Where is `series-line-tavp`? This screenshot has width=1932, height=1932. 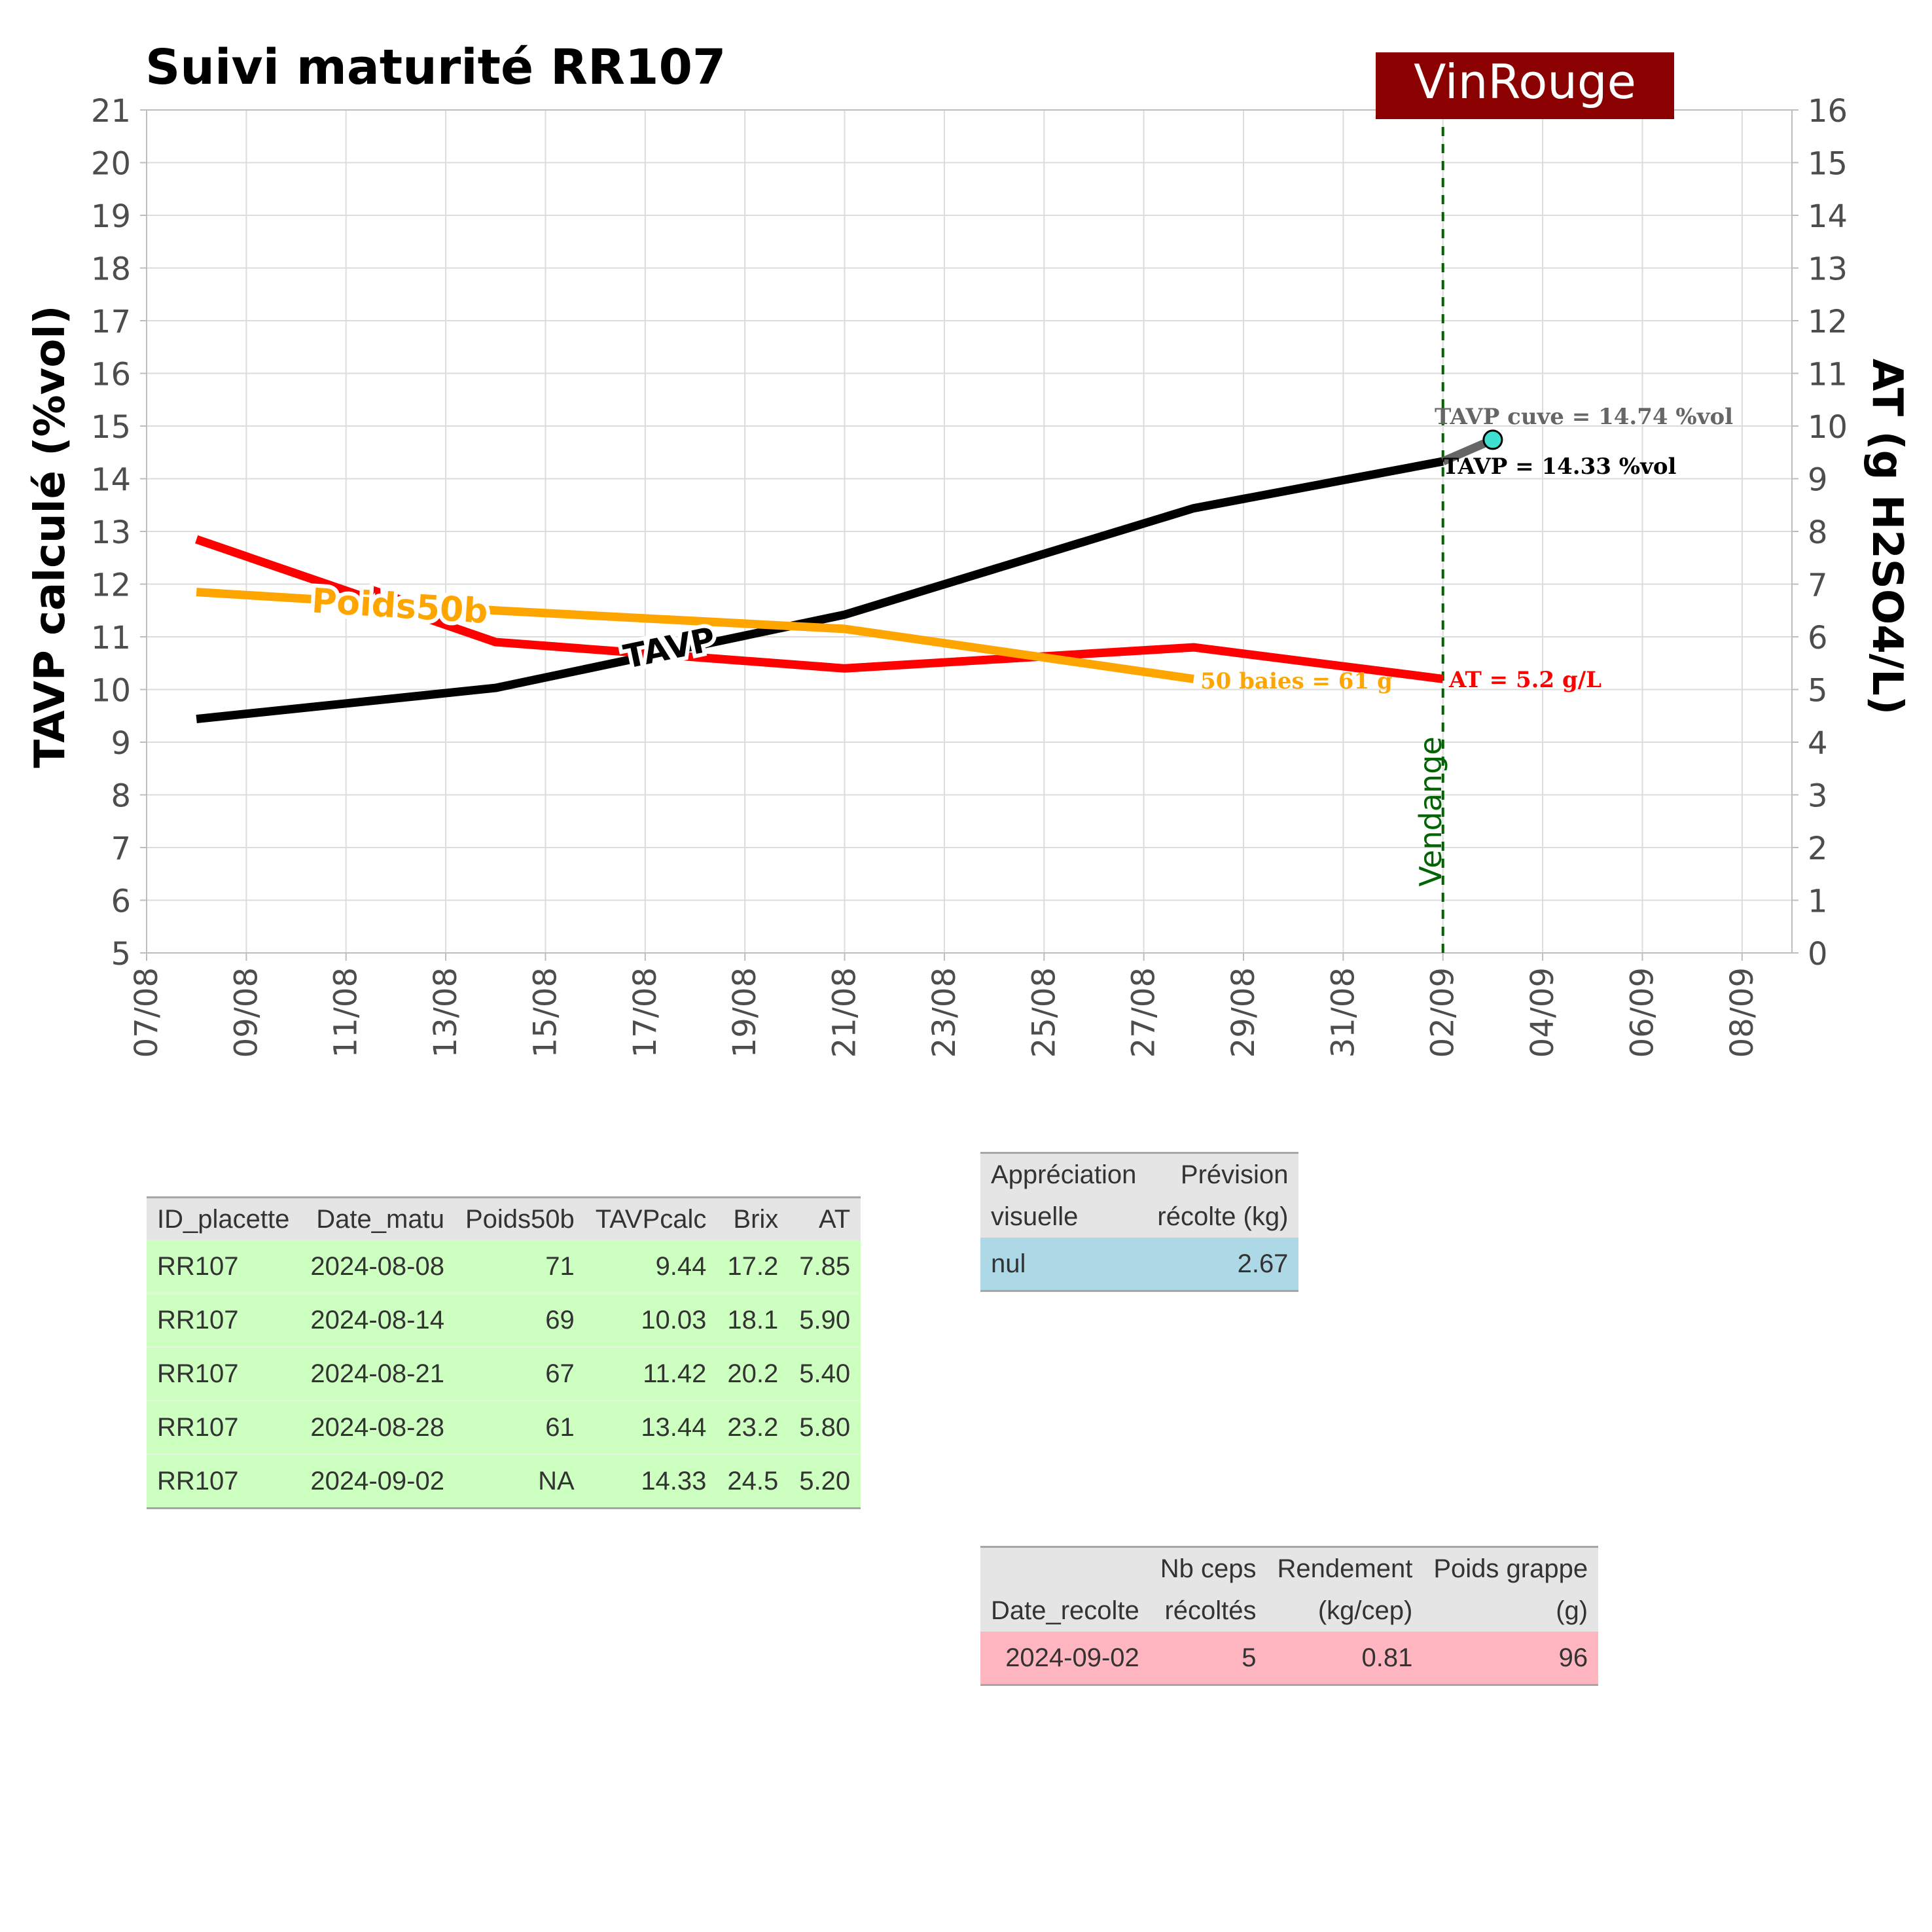
series-line-tavp is located at coordinates (820, 590).